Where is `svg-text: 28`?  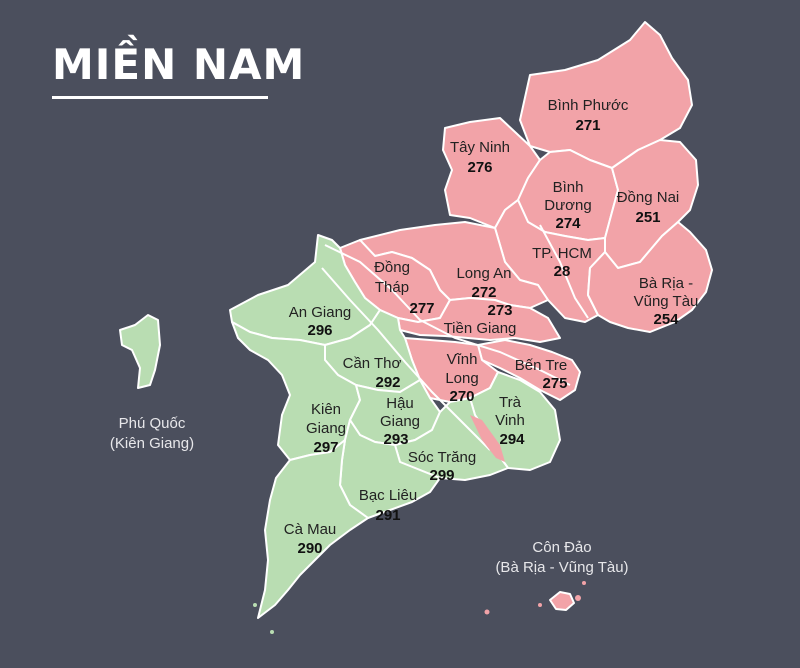 svg-text: 28 is located at coordinates (562, 271).